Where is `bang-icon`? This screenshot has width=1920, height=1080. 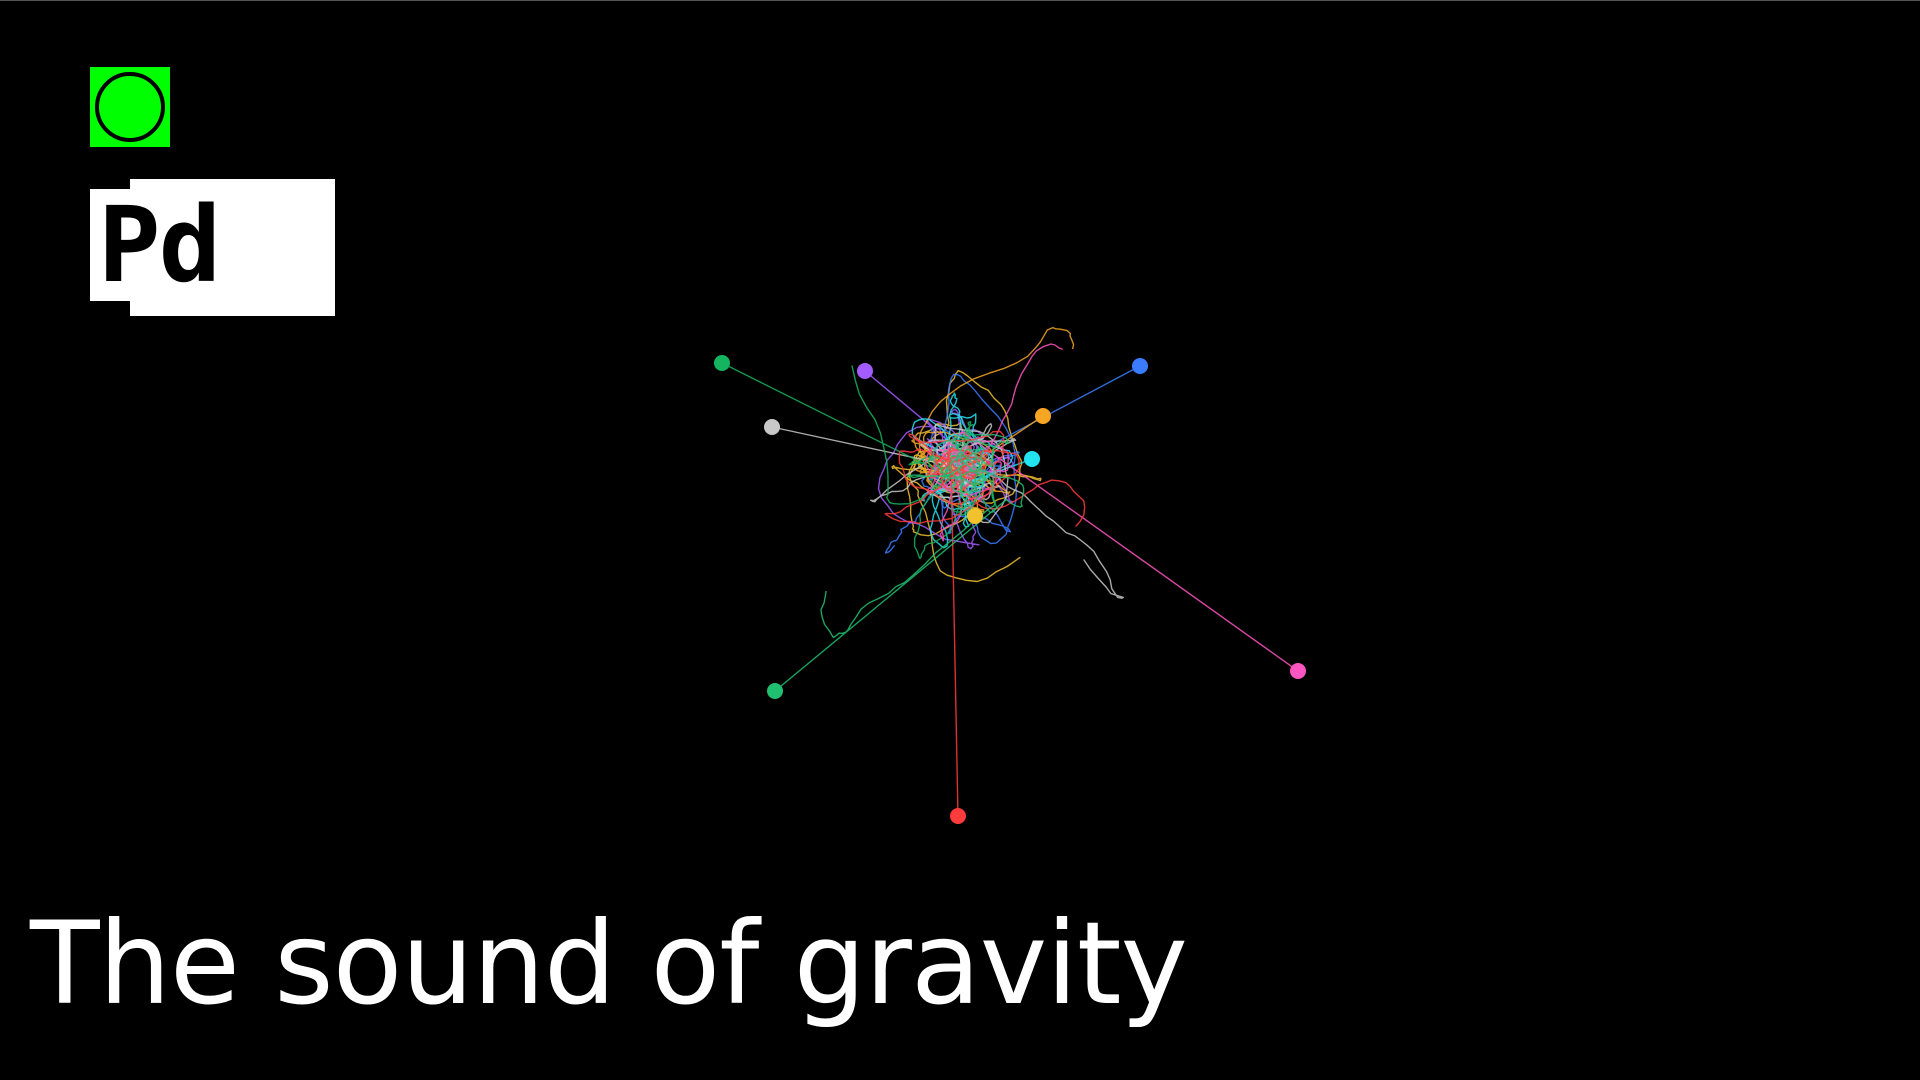 bang-icon is located at coordinates (130, 107).